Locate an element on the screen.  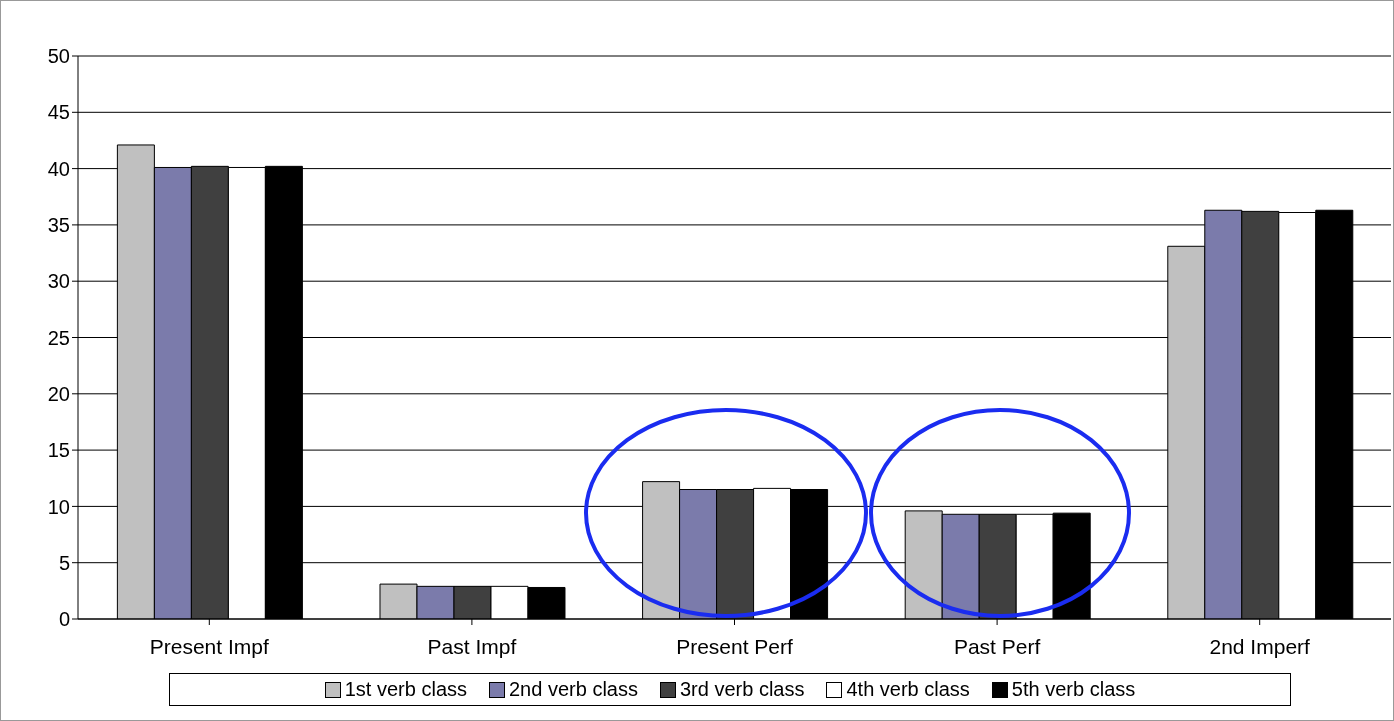
y-tick-label: 50 is located at coordinates (58, 56).